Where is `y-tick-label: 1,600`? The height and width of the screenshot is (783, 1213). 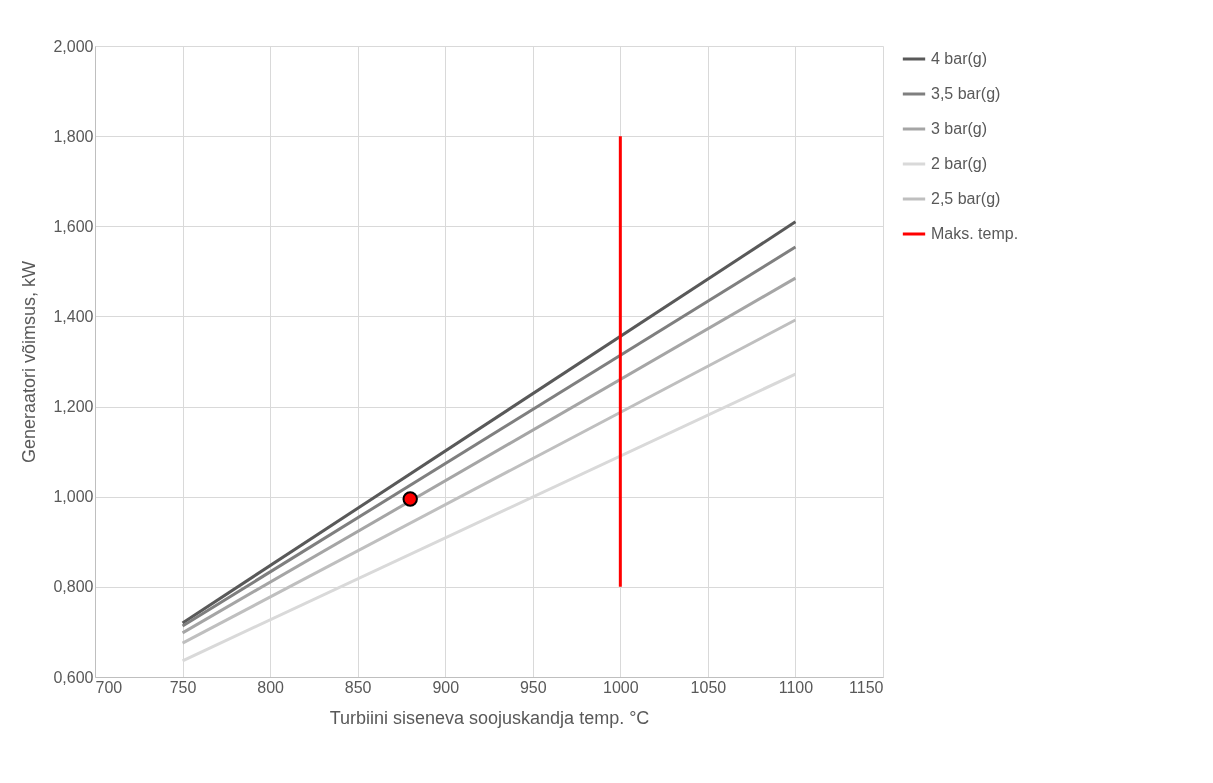 y-tick-label: 1,600 is located at coordinates (73, 226).